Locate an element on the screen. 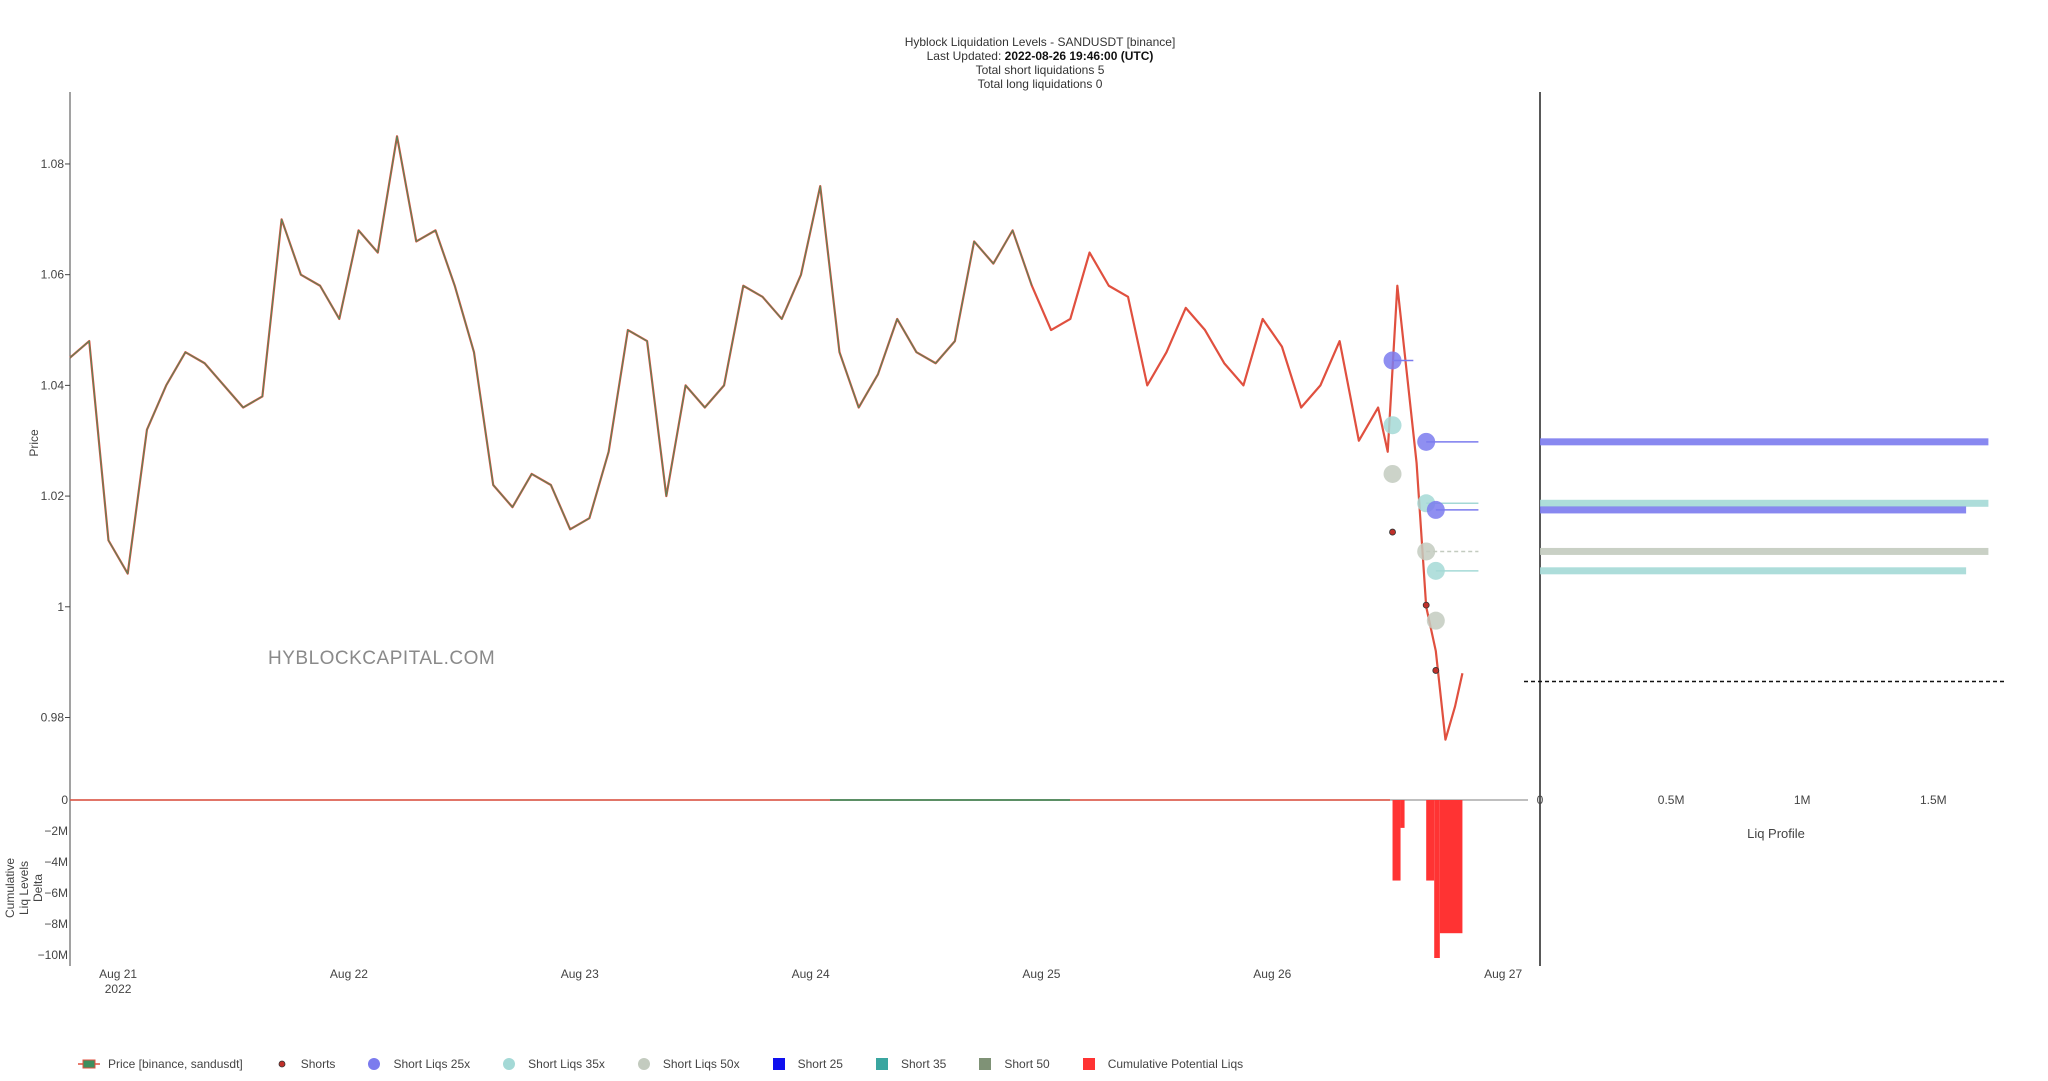 Image resolution: width=2048 pixels, height=1081 pixels. legend-label: Short Liqs 25x is located at coordinates (432, 1064).